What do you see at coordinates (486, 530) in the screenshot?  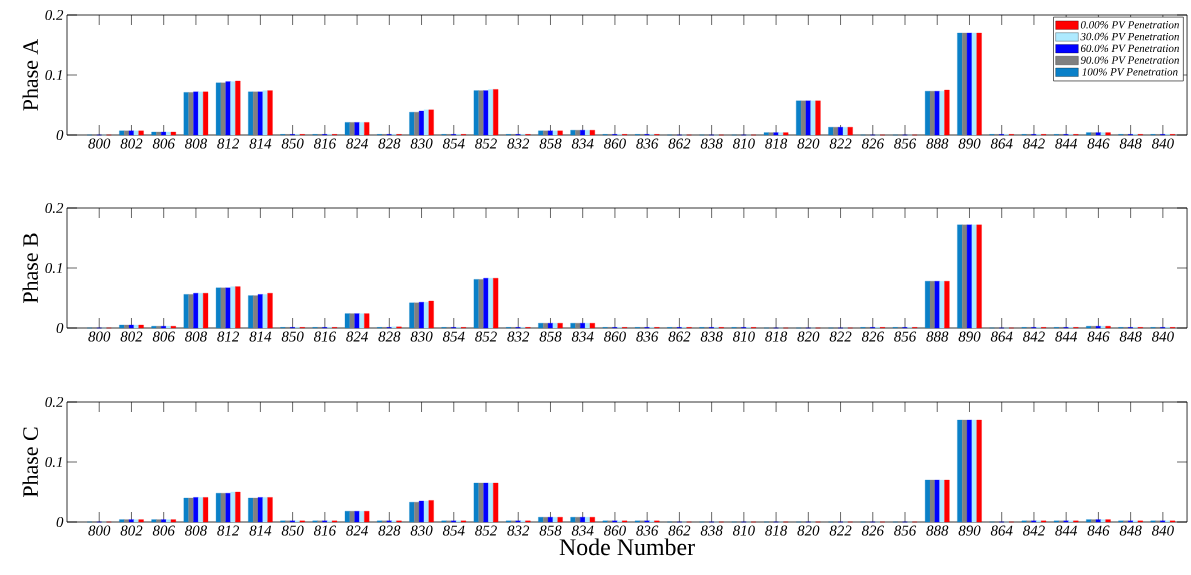 I see `x-tick-label: 852` at bounding box center [486, 530].